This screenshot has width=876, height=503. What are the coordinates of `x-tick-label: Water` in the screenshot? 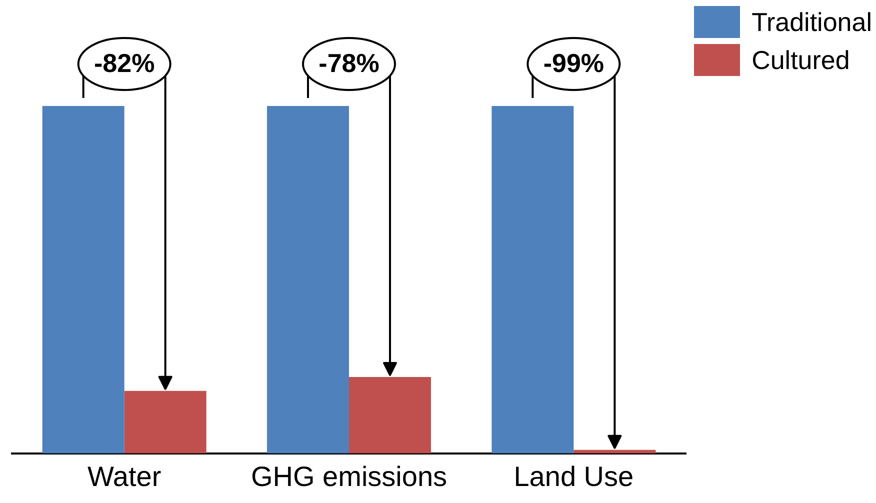 It's located at (125, 476).